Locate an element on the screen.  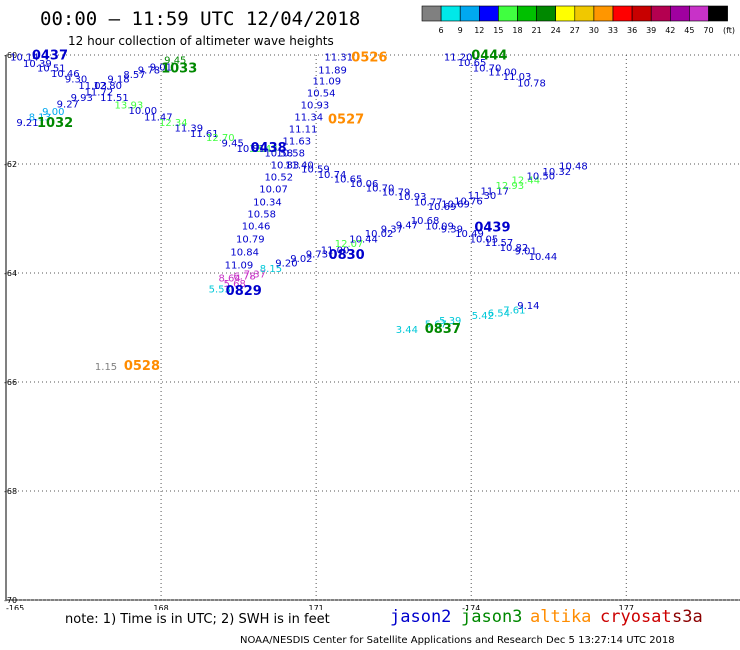
pass-time-label: 1032 is located at coordinates (55, 123).